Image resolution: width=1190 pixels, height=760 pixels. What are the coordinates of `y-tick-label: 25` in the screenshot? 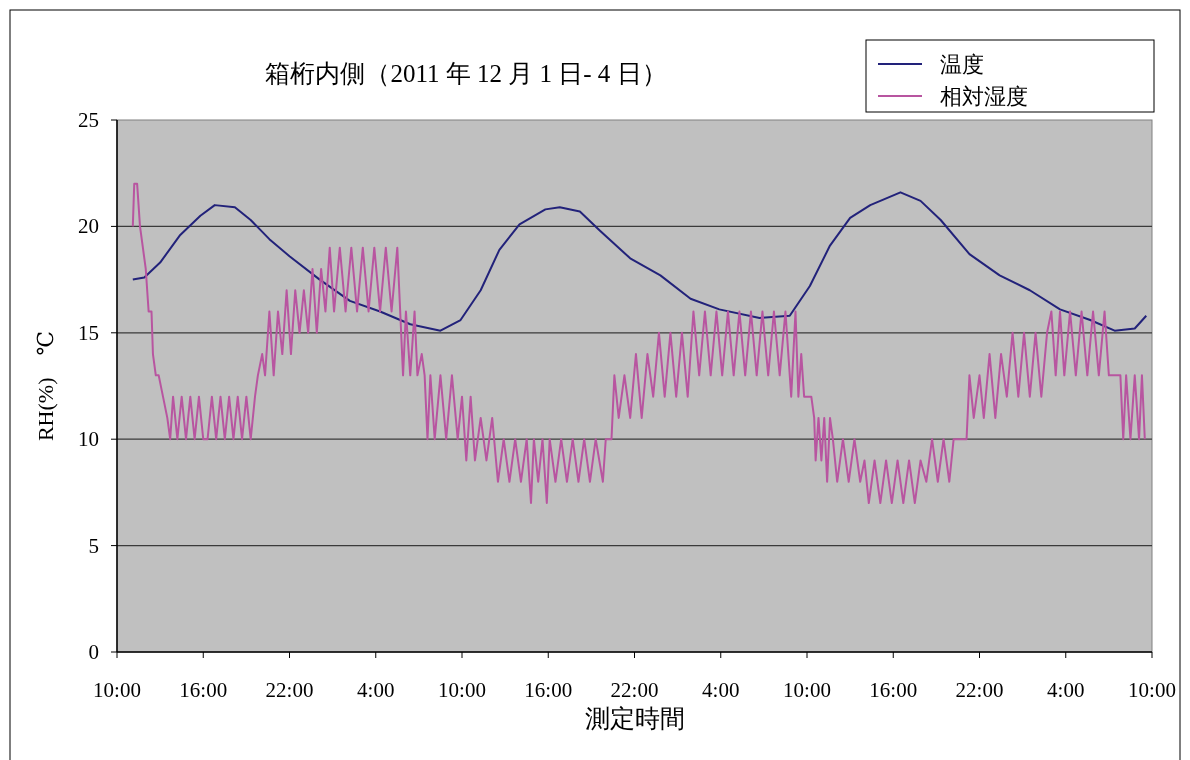 It's located at (88, 120).